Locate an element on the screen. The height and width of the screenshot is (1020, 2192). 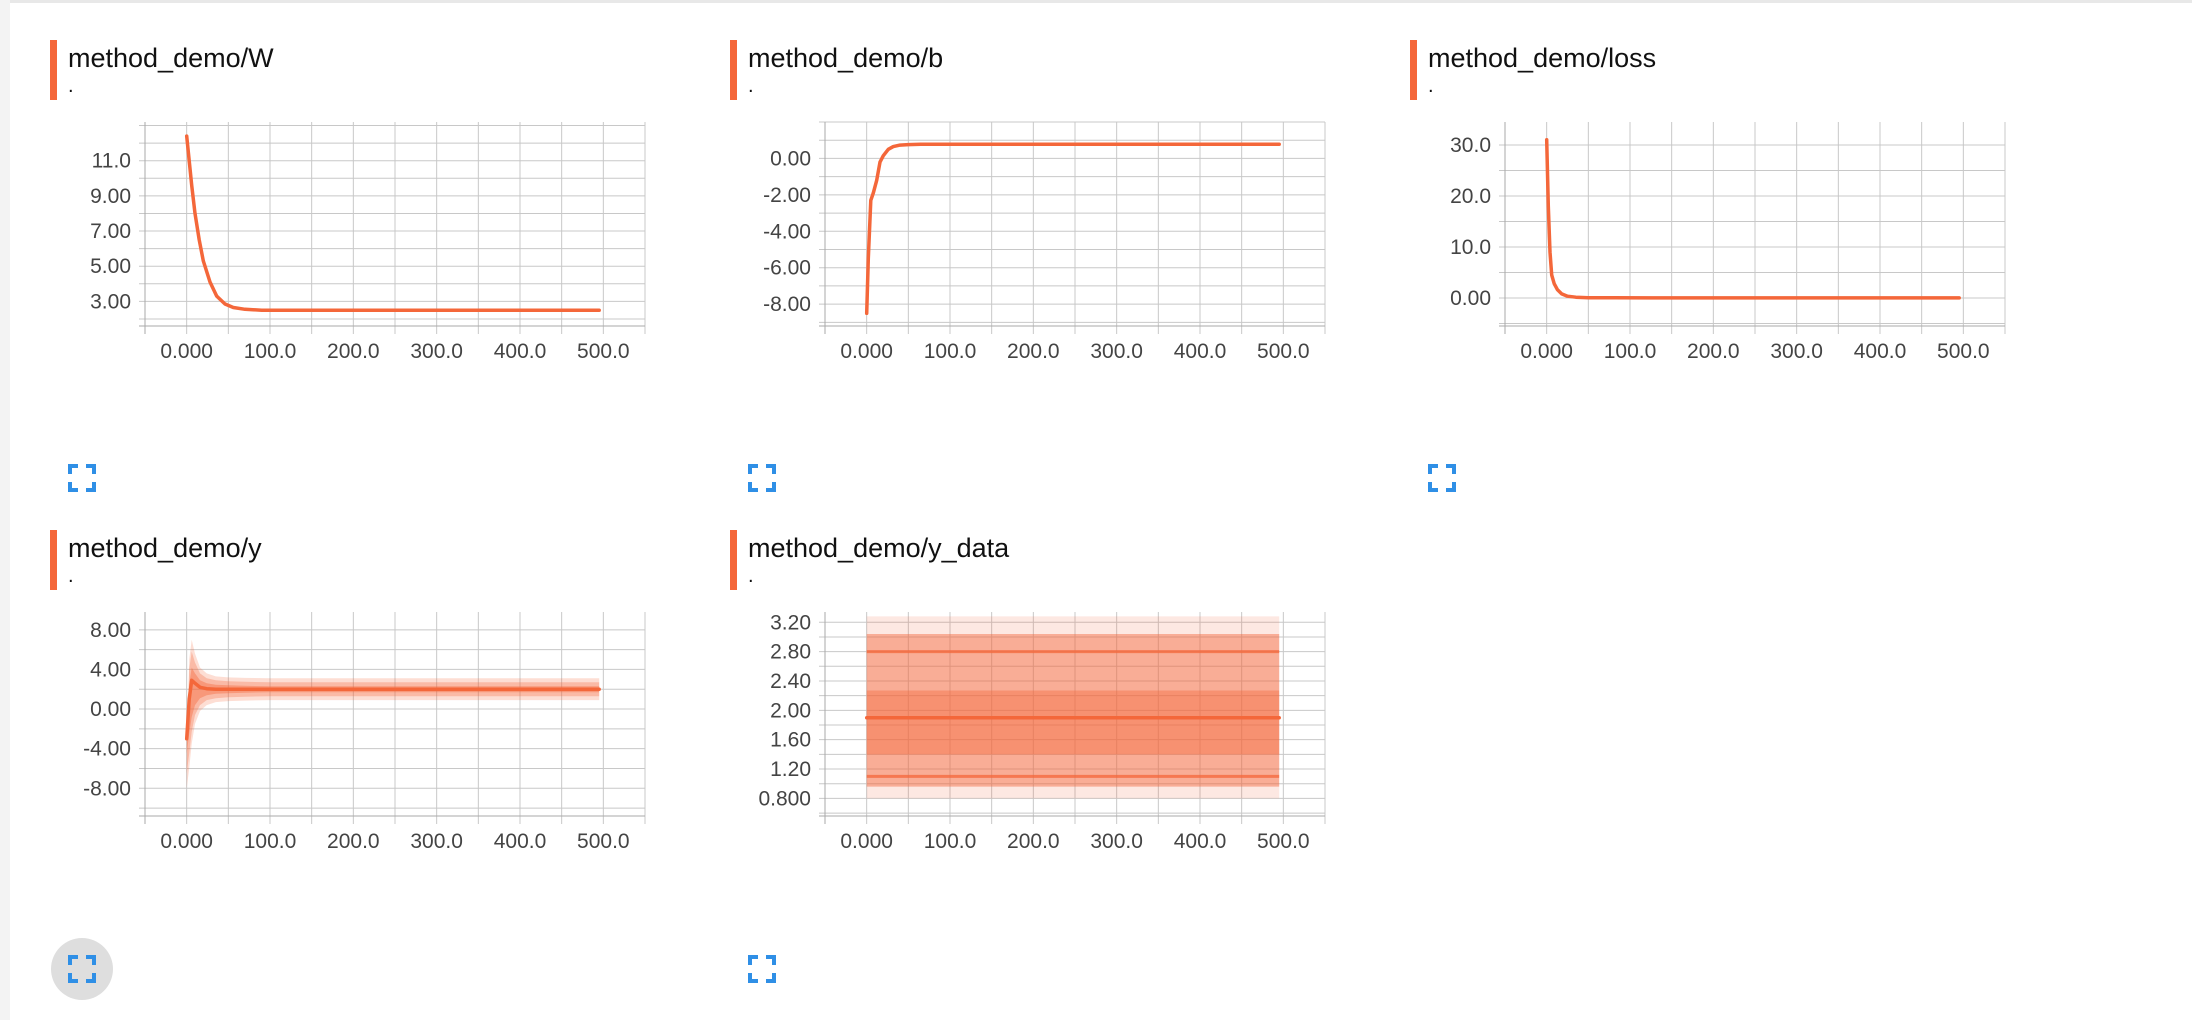
y-tick-label: 4.00 is located at coordinates (110, 669).